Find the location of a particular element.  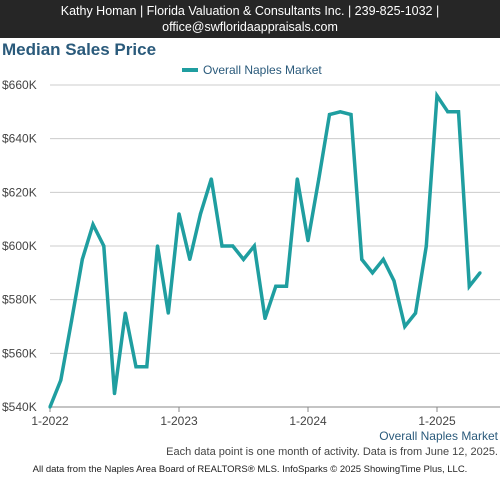

y-tick-label: $580K is located at coordinates (19, 300).